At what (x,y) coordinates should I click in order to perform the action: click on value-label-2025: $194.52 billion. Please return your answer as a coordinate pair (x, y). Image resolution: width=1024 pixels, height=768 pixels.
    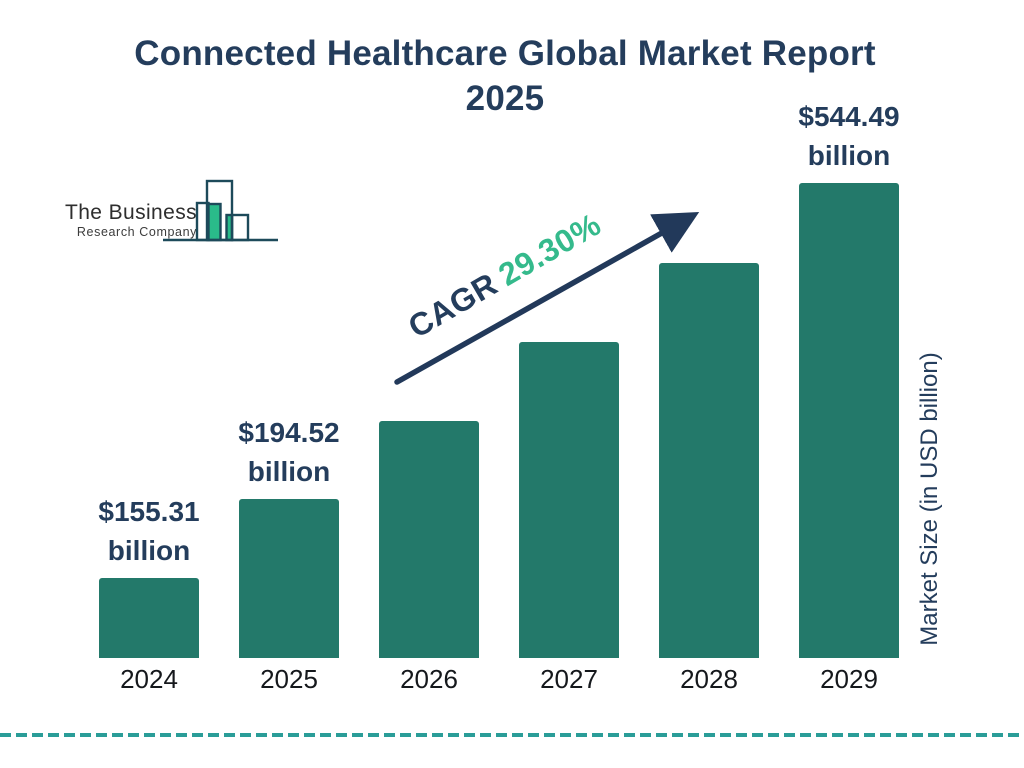
    Looking at the image, I should click on (289, 452).